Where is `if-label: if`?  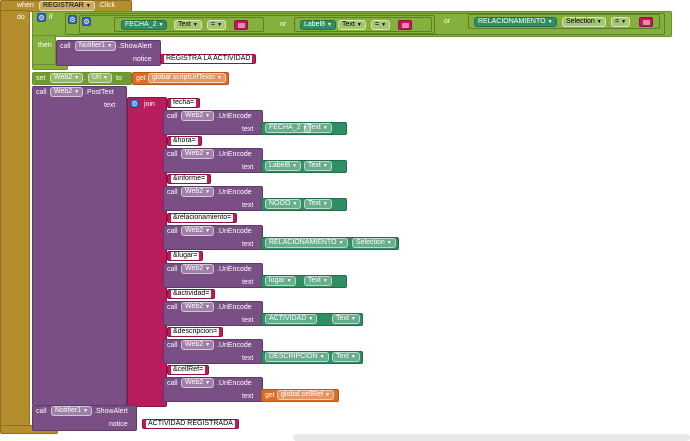
if-label: if is located at coordinates (51, 17).